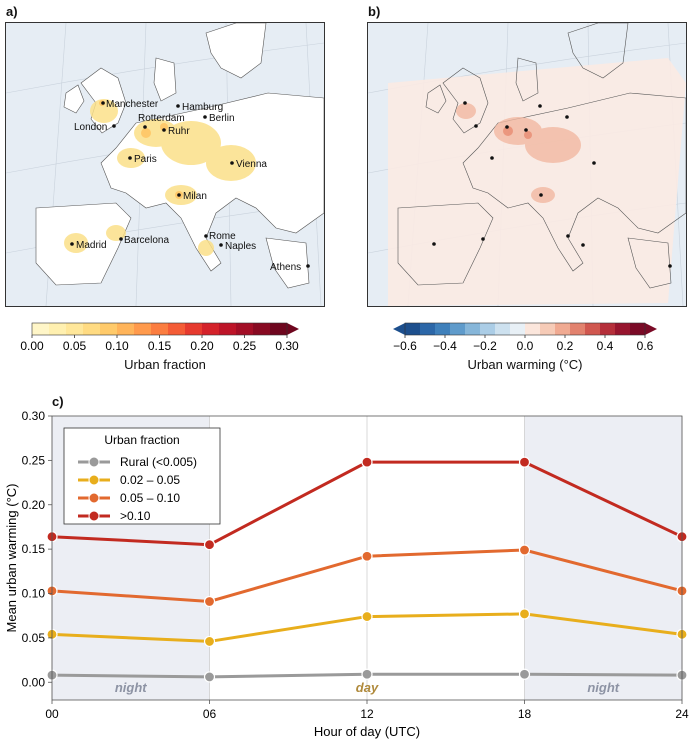  Describe the element at coordinates (565, 346) in the screenshot. I see `colorbar-tick-label: 0.2` at that location.